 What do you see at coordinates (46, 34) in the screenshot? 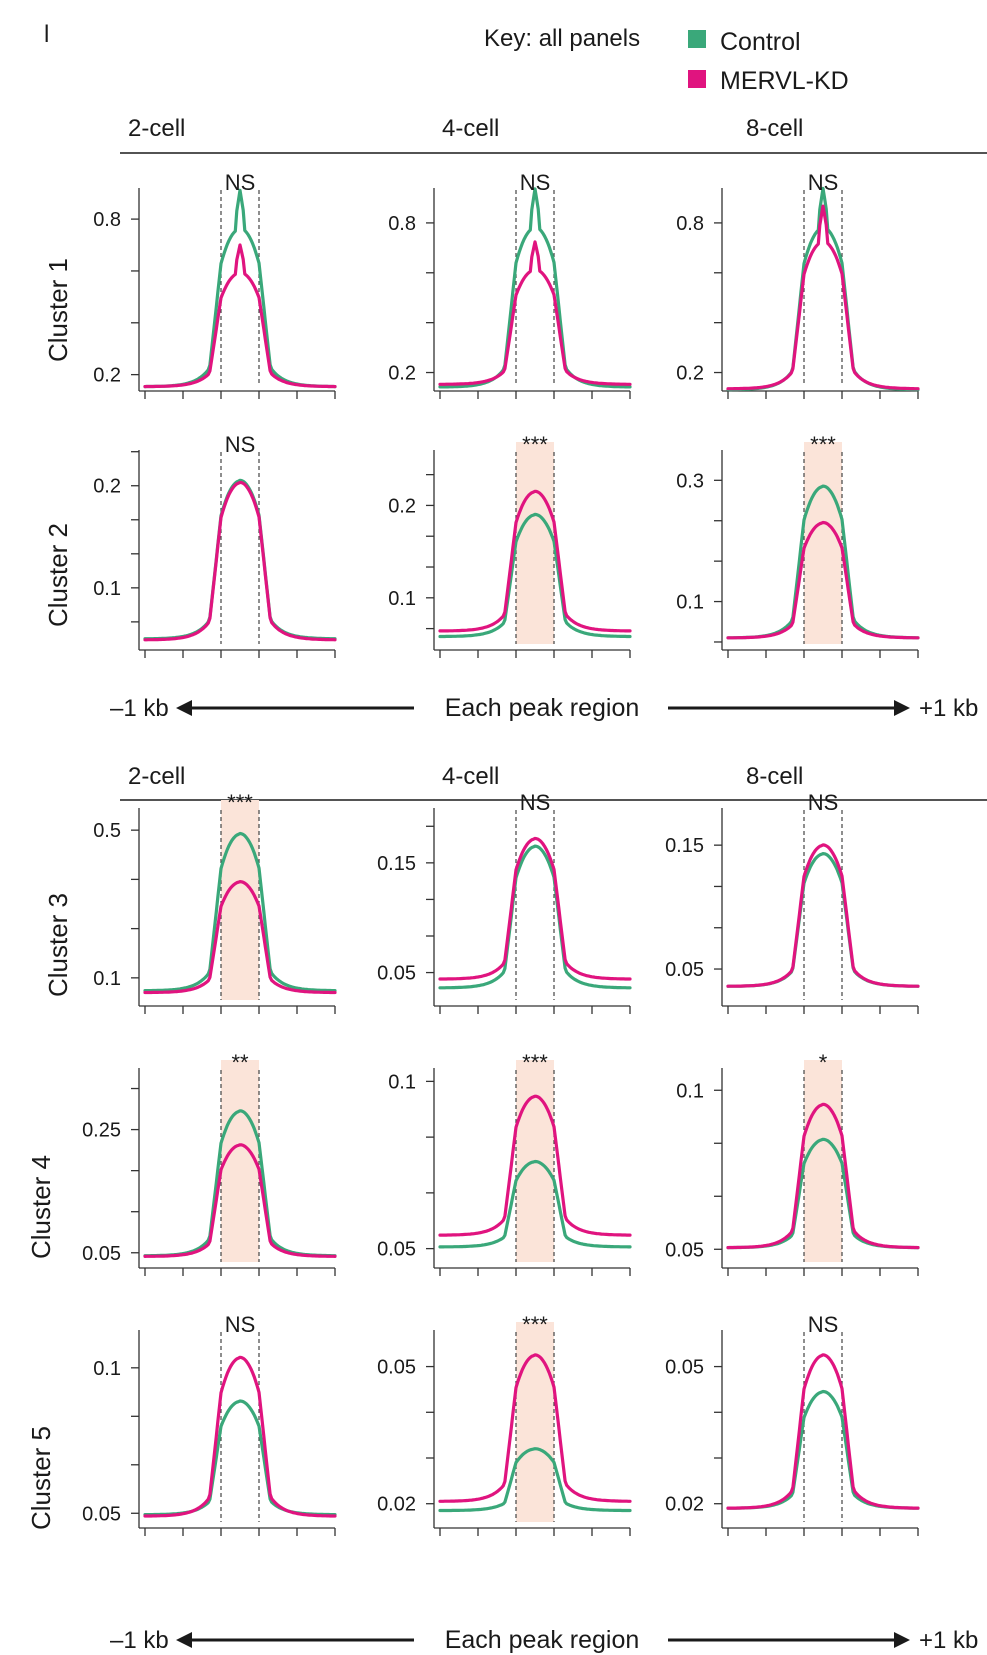
I see `panel-label: l` at bounding box center [46, 34].